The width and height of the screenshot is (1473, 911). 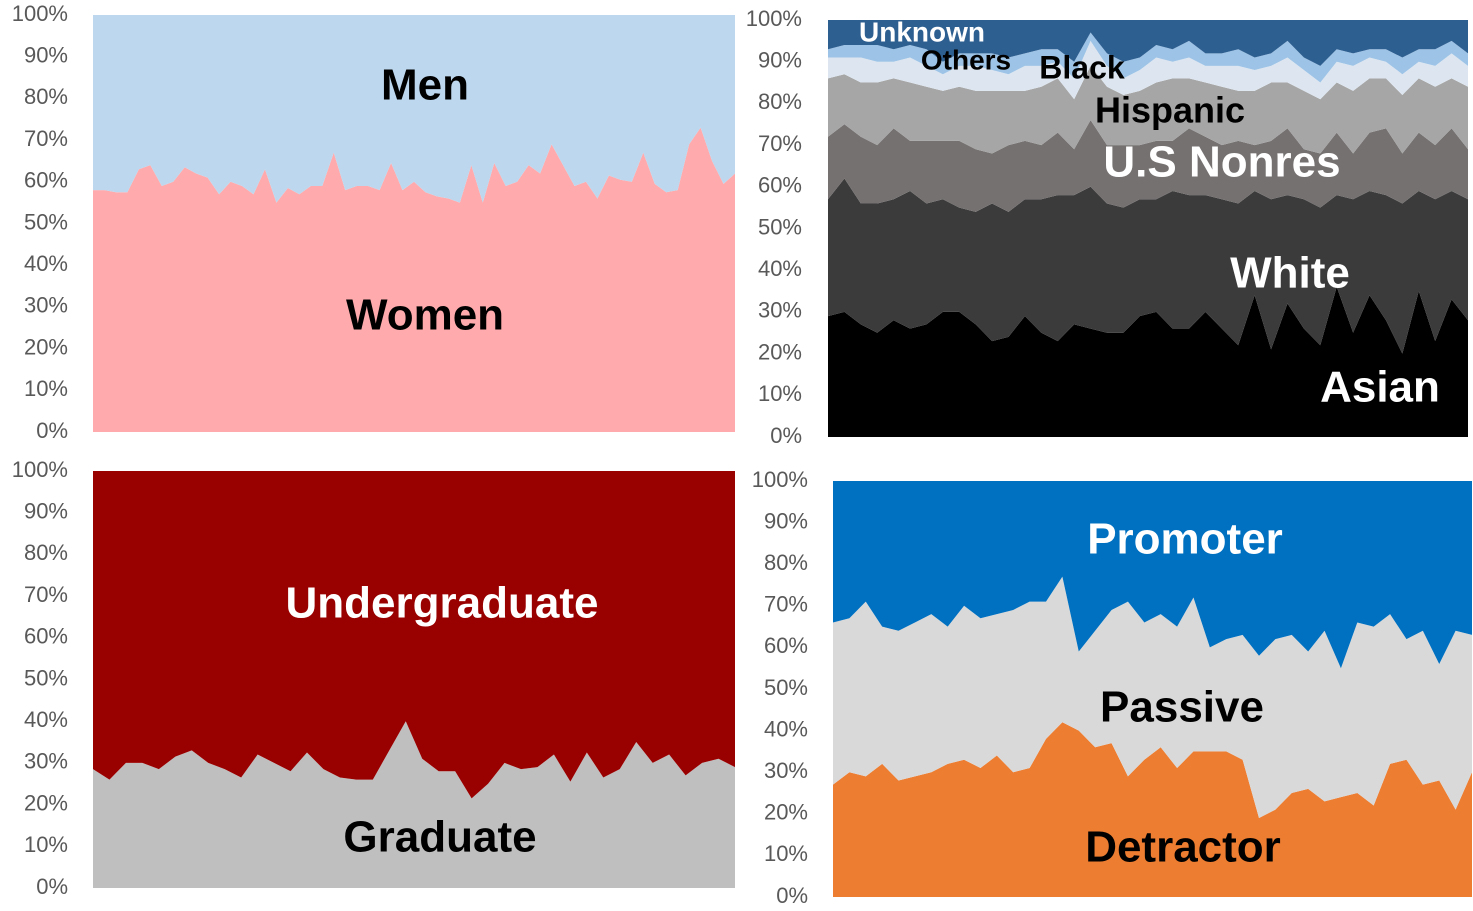 What do you see at coordinates (1170, 110) in the screenshot?
I see `series-label: Hispanic` at bounding box center [1170, 110].